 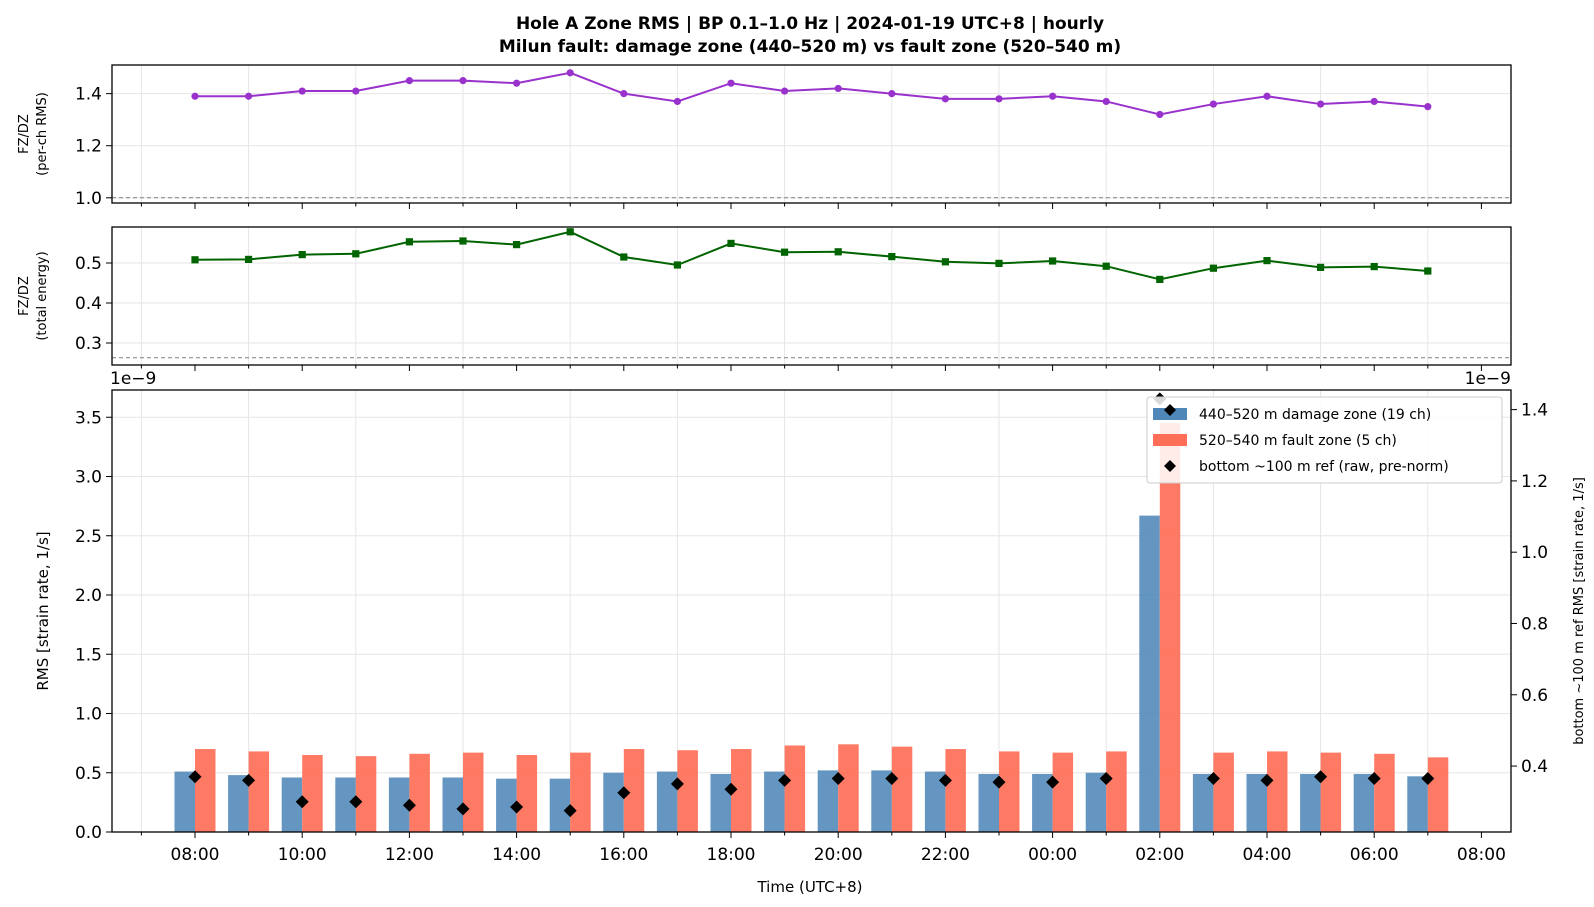 What do you see at coordinates (43, 610) in the screenshot?
I see `y-axis-label: RMS [strain rate, 1/s]` at bounding box center [43, 610].